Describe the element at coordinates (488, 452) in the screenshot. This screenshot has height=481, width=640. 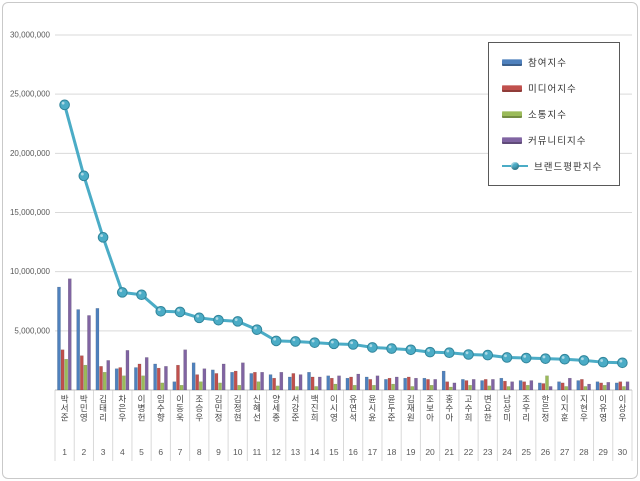
I see `rank-label: 23` at that location.